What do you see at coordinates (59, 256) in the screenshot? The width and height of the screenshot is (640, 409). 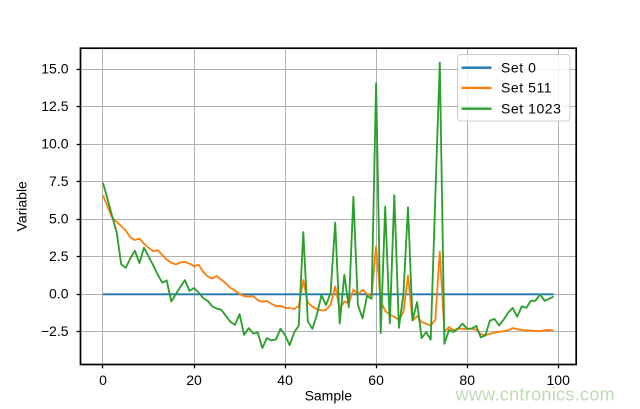 I see `svg-text: 2.5` at bounding box center [59, 256].